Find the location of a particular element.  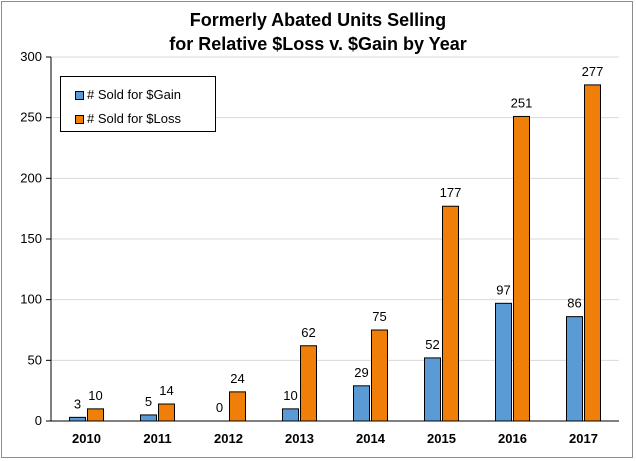

data-label-loss: 277 is located at coordinates (593, 71).